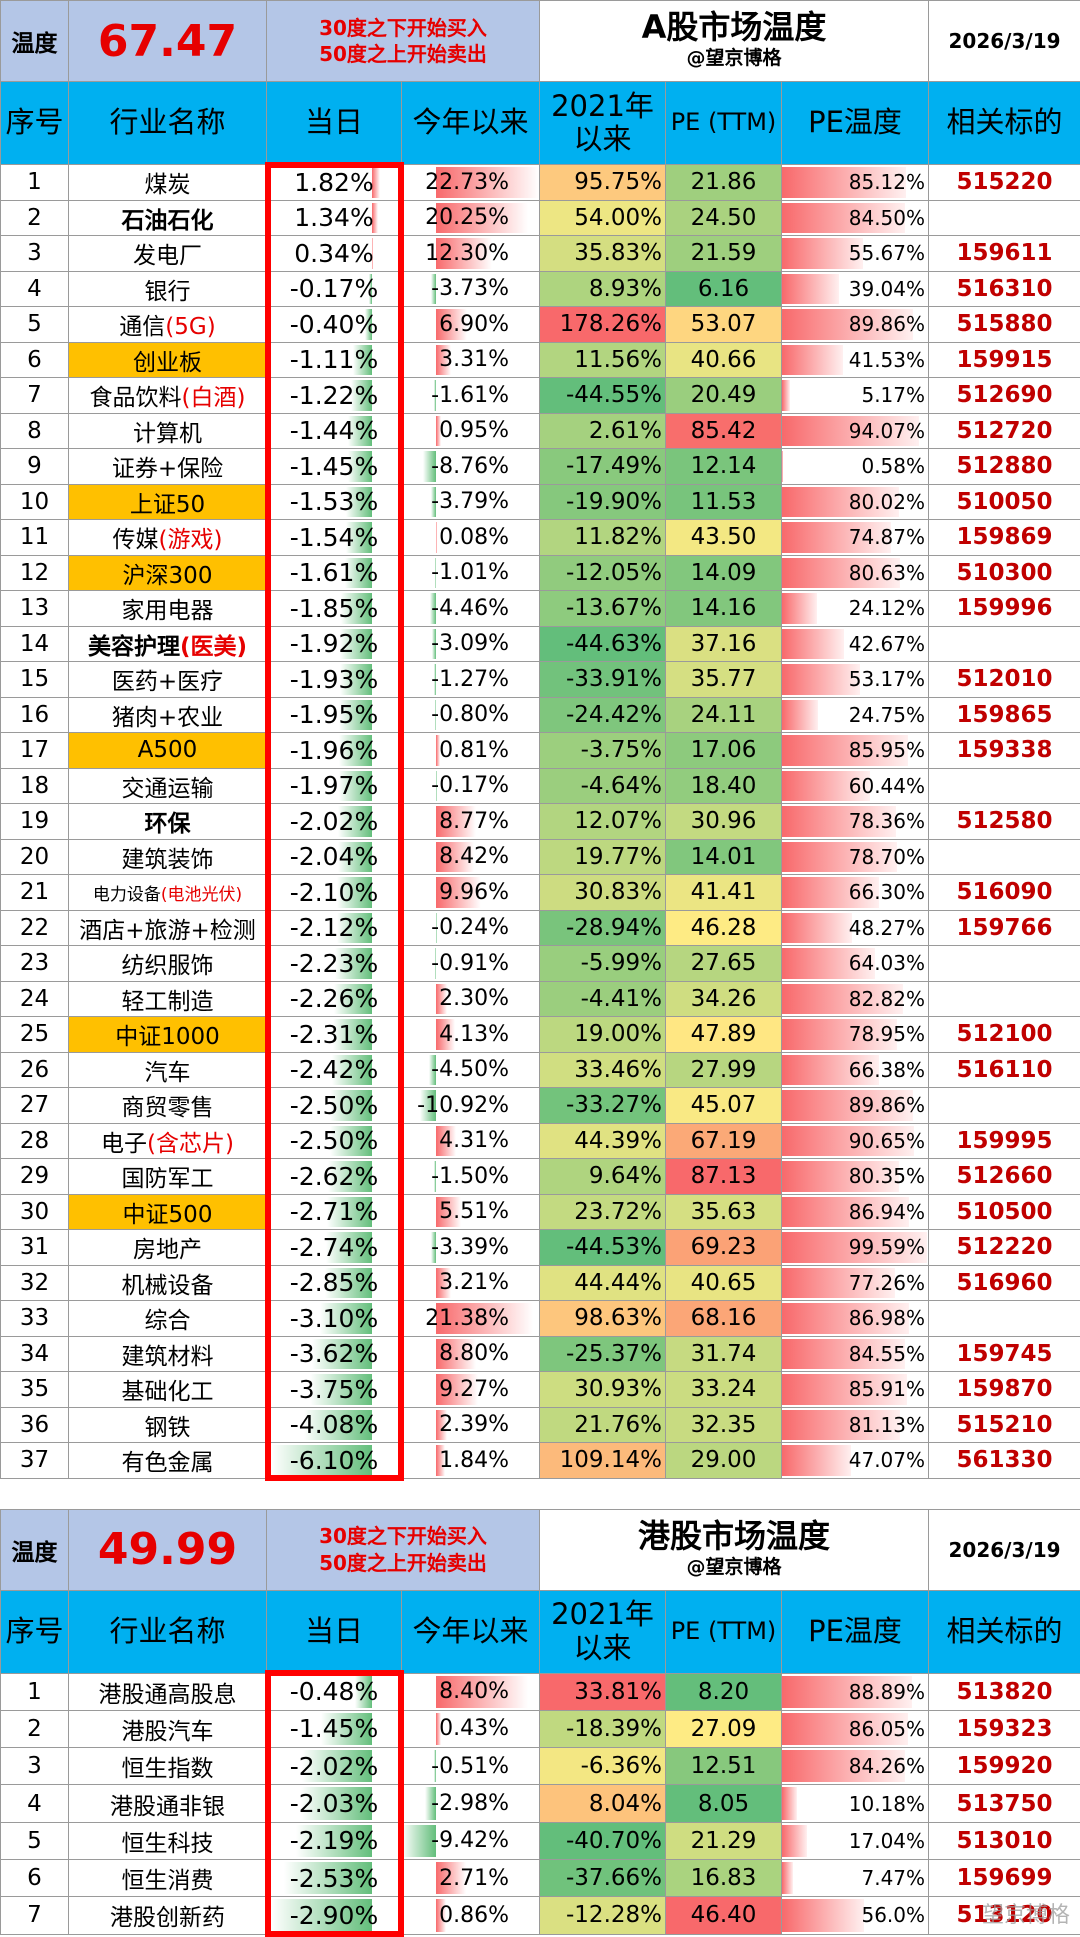 This screenshot has width=1080, height=1937. I want to click on daily-change: -3.75%, so click(334, 1390).